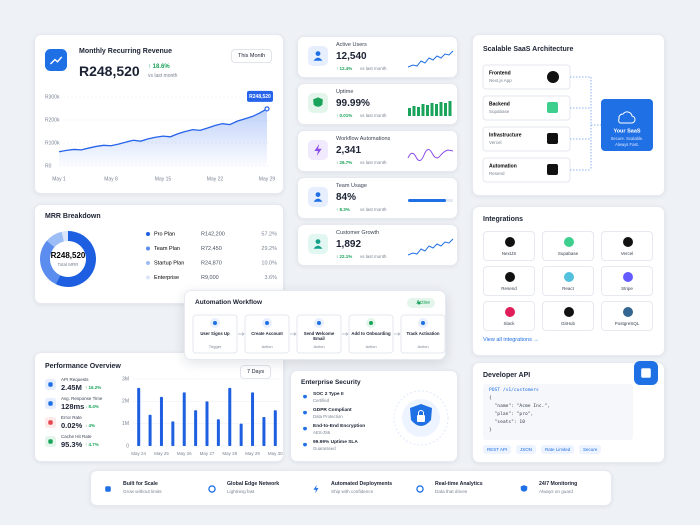  What do you see at coordinates (344, 162) in the screenshot?
I see `metric-change: ↑ 26.7%` at bounding box center [344, 162].